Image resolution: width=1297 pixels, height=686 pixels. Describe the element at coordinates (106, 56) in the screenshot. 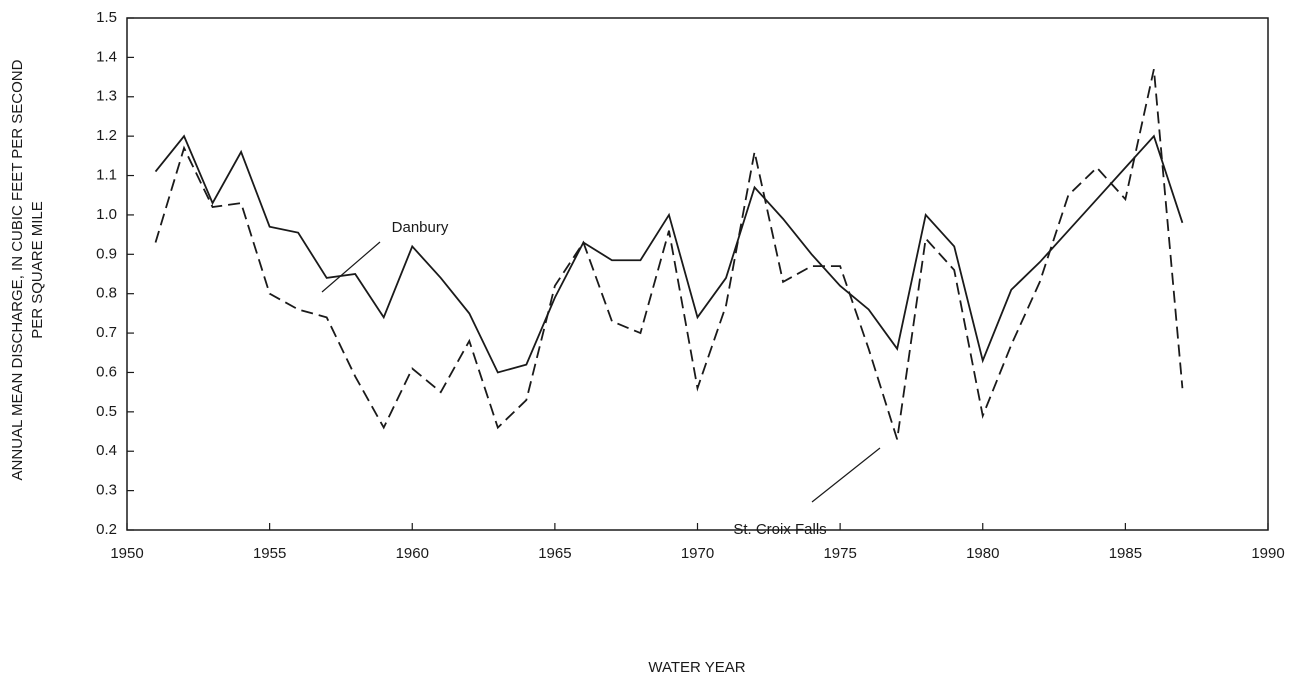

I see `y-tick-label: 1.4` at that location.